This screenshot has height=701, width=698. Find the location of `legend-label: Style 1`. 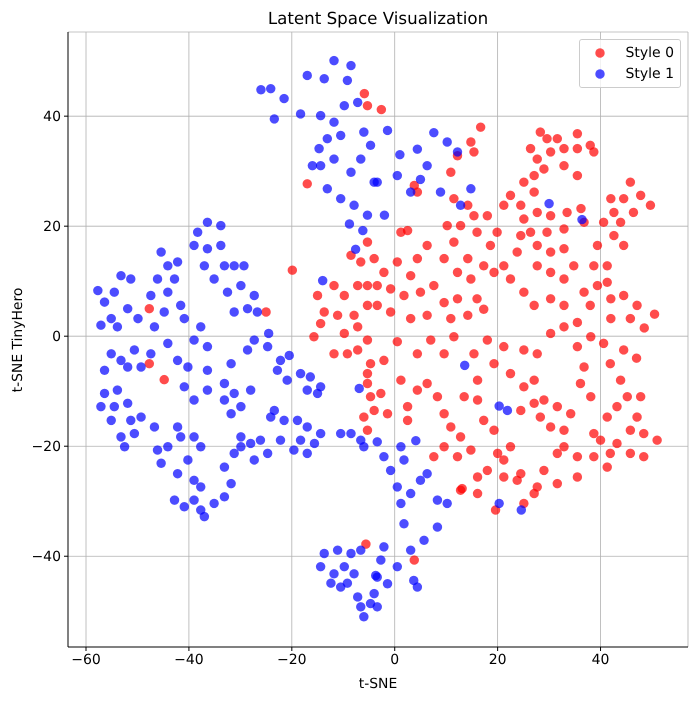

legend-label: Style 1 is located at coordinates (649, 74).